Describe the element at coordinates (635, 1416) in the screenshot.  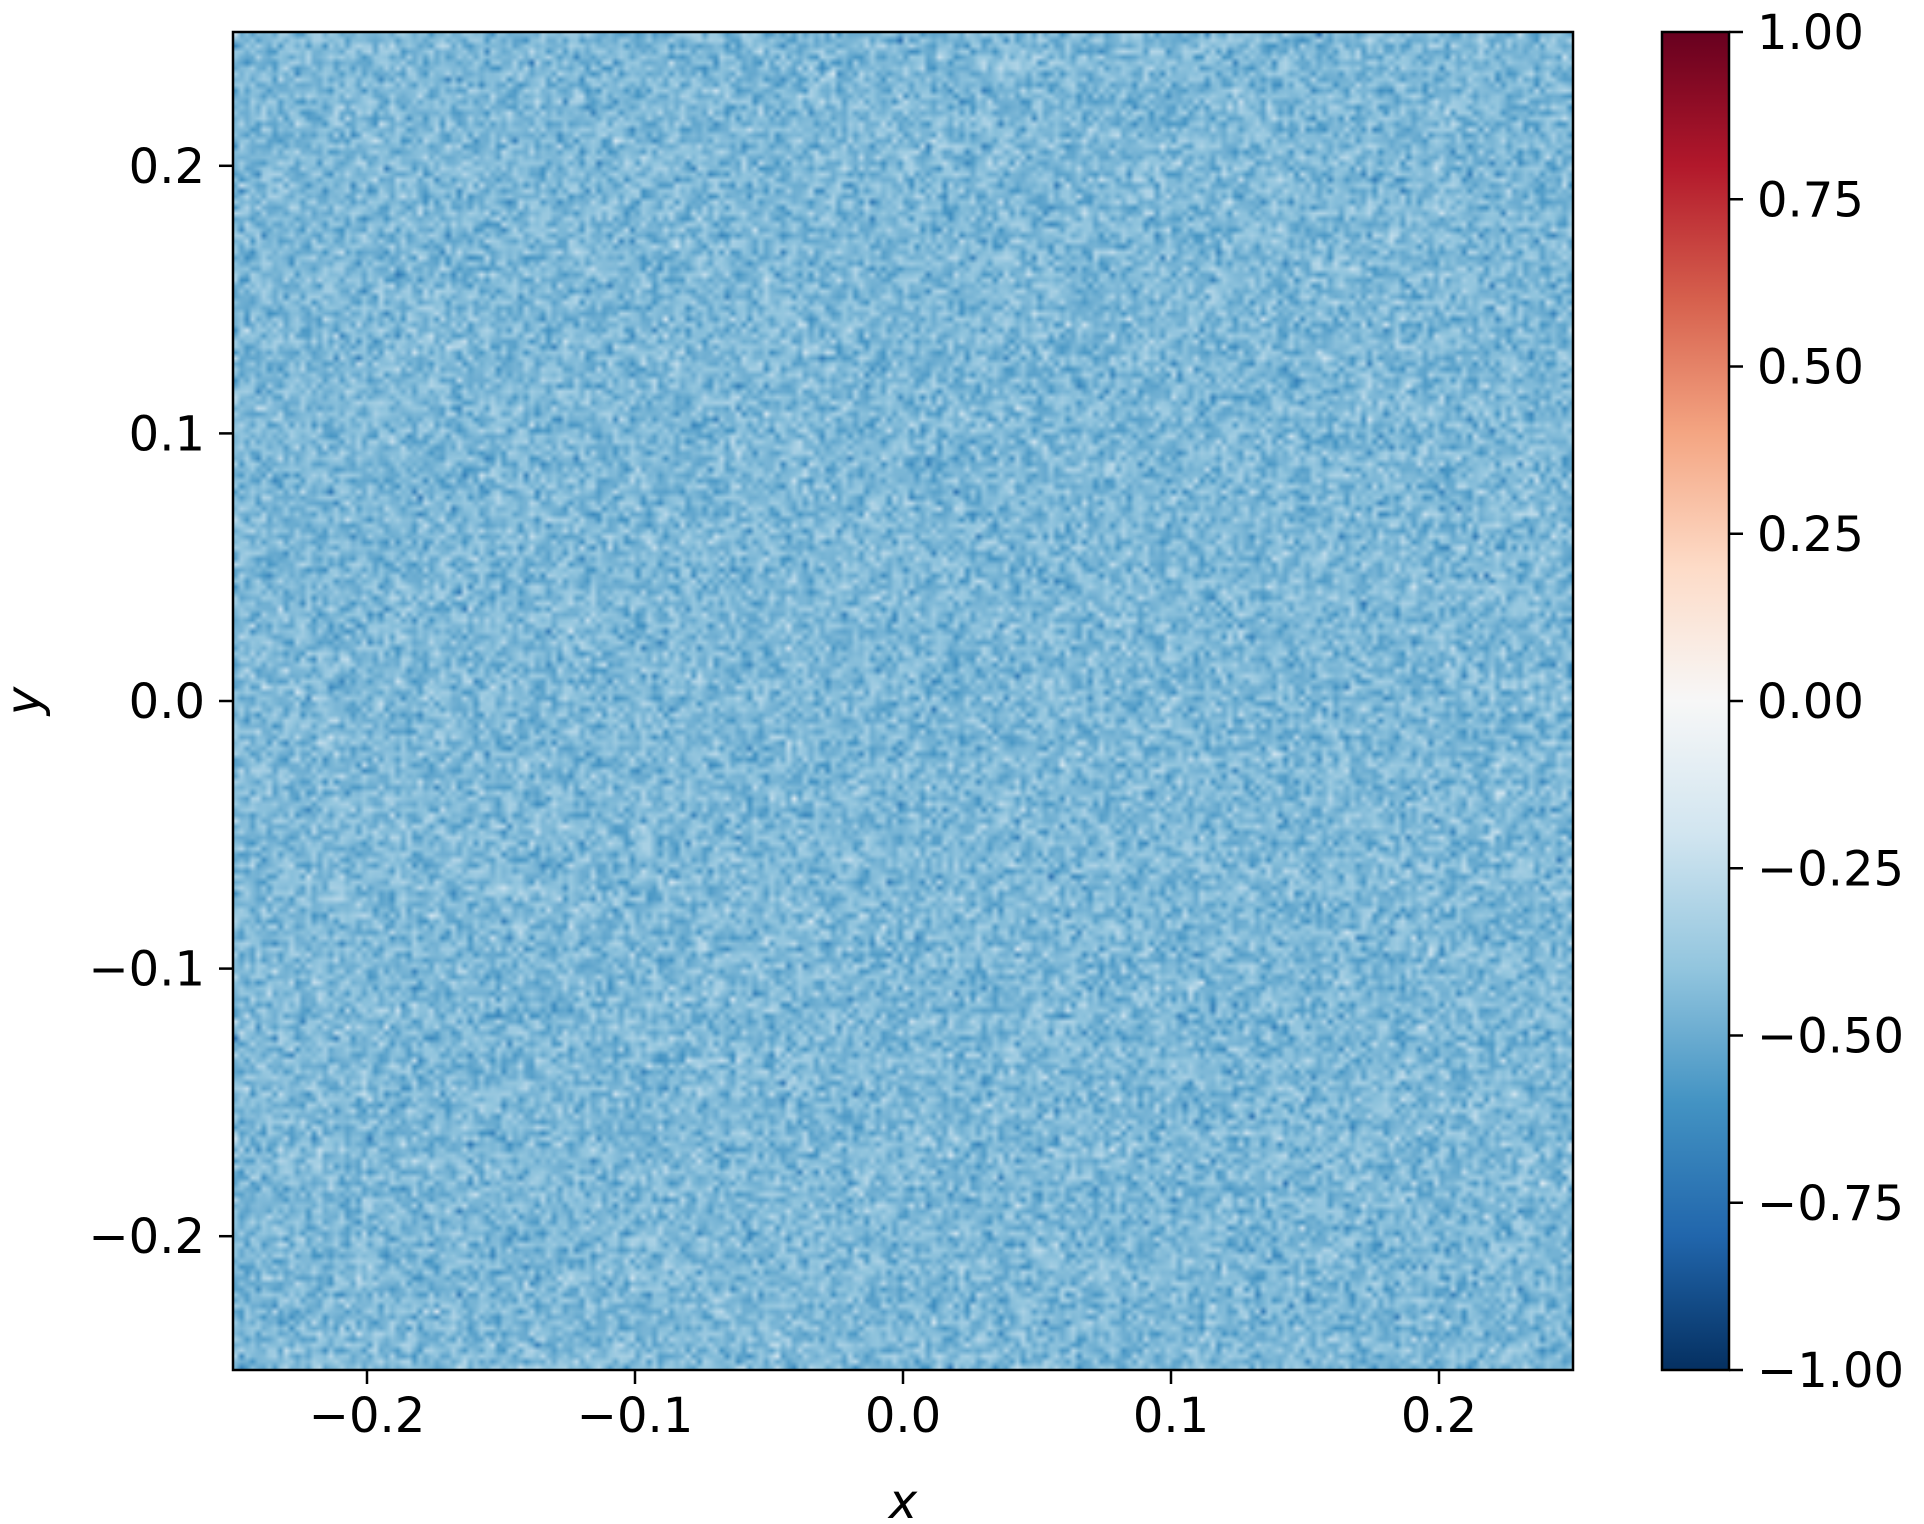
I see `x-tick-label: −0.1` at that location.